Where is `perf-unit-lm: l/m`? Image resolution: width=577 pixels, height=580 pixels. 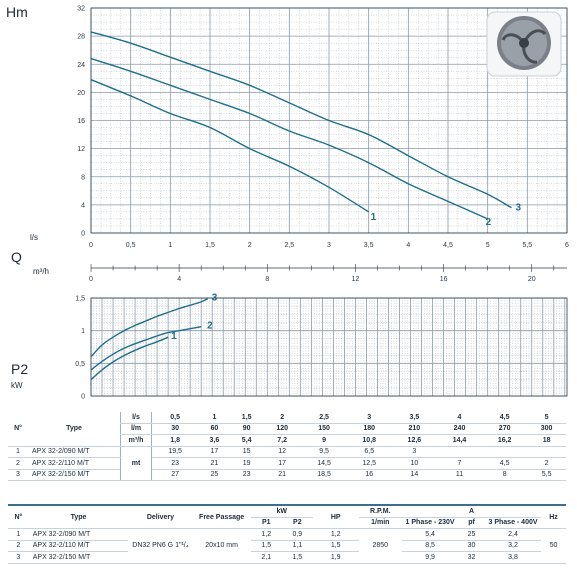
perf-unit-lm: l/m is located at coordinates (136, 429).